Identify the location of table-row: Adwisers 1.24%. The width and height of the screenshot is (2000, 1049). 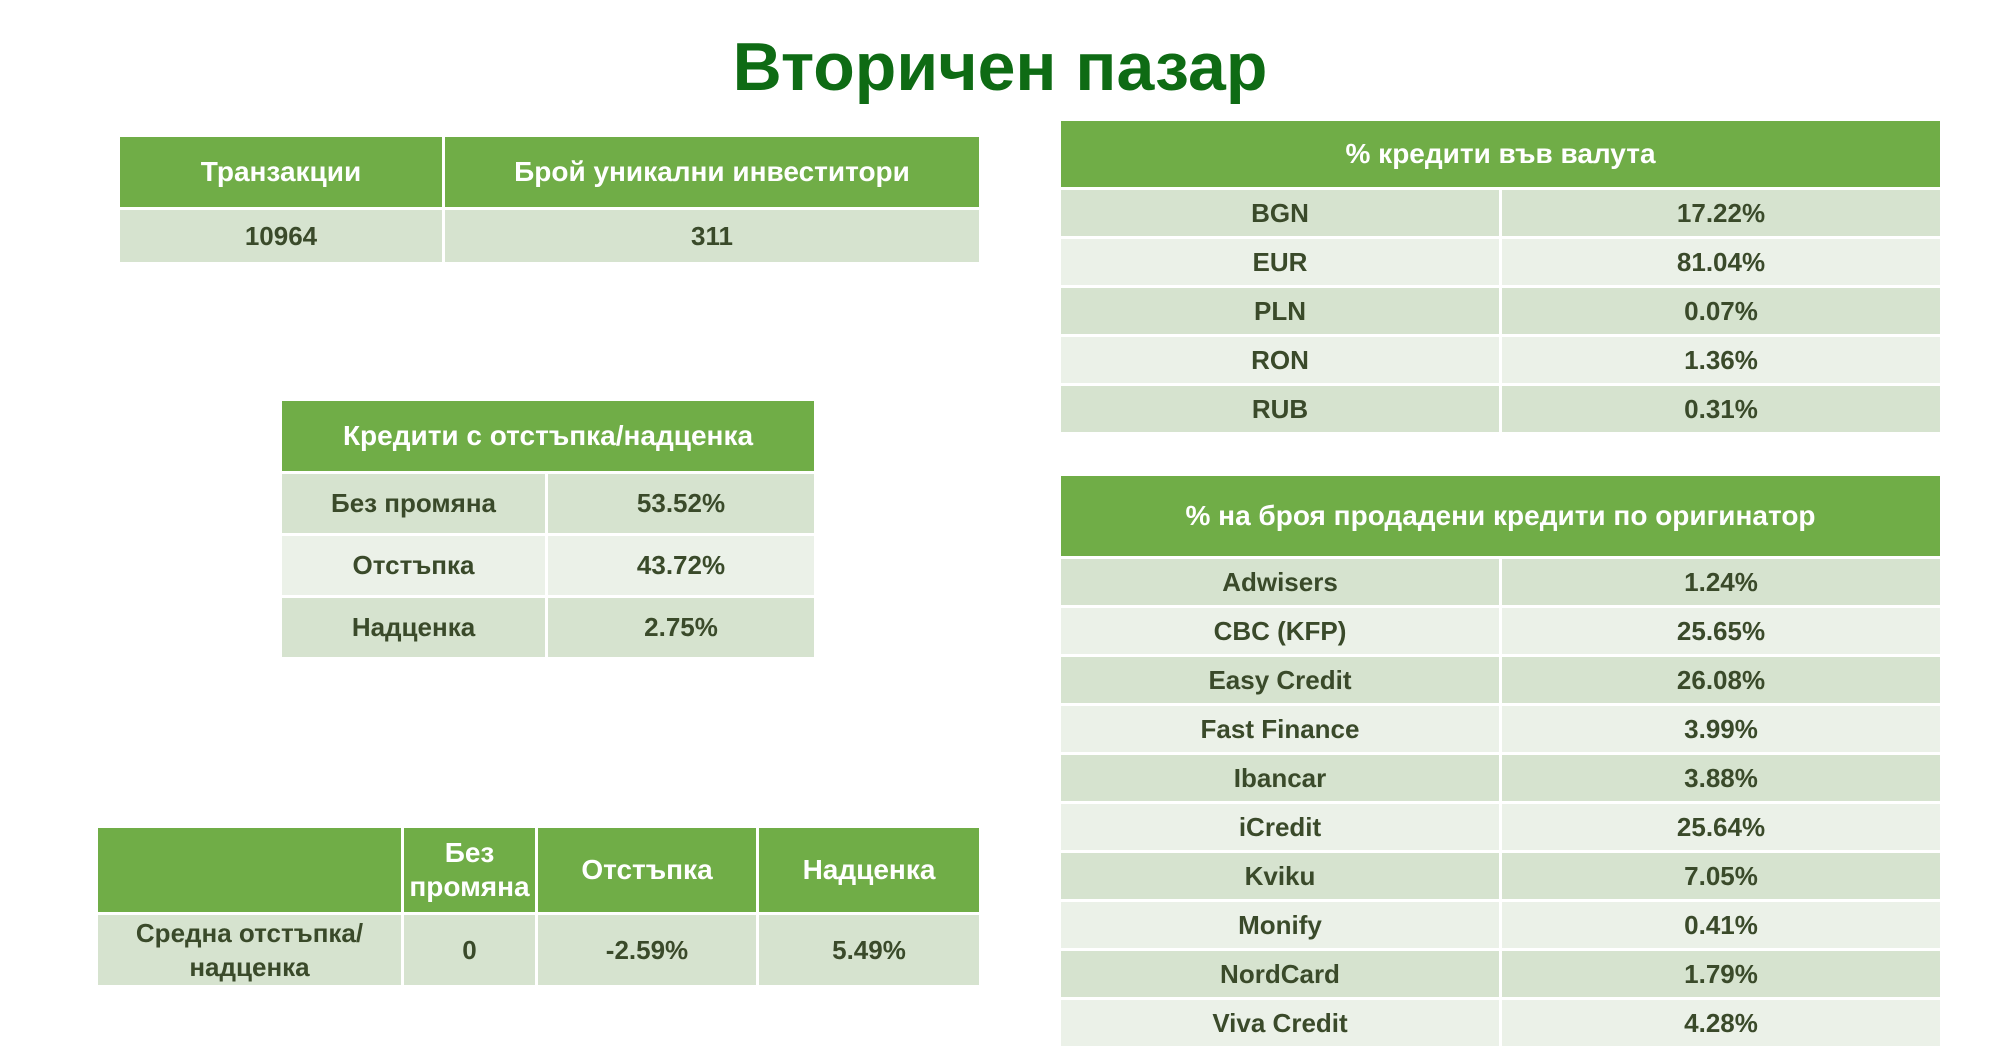
(1501, 582).